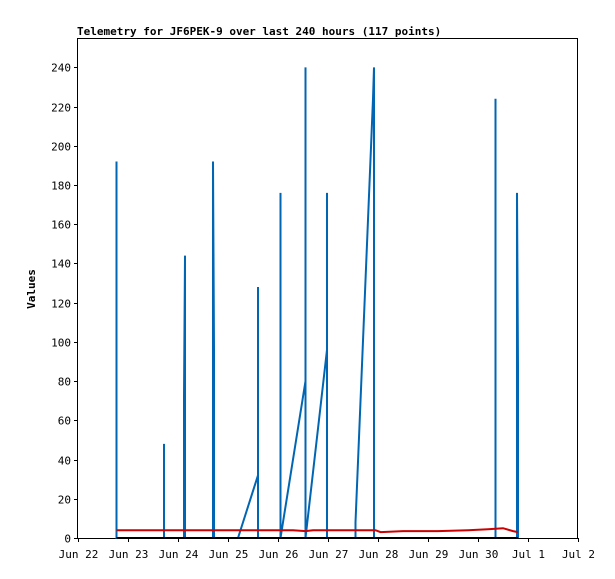  Describe the element at coordinates (61, 343) in the screenshot. I see `y-tick-label-5: 100` at that location.